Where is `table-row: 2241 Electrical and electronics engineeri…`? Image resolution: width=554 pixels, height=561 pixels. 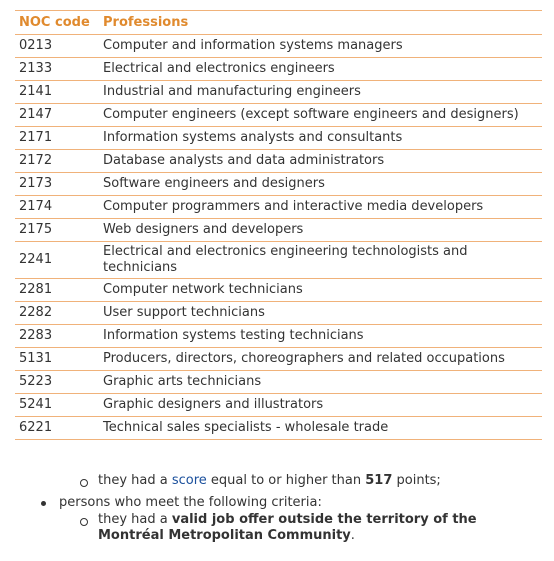
table-row: 2241 Electrical and electronics engineeri… is located at coordinates (278, 260).